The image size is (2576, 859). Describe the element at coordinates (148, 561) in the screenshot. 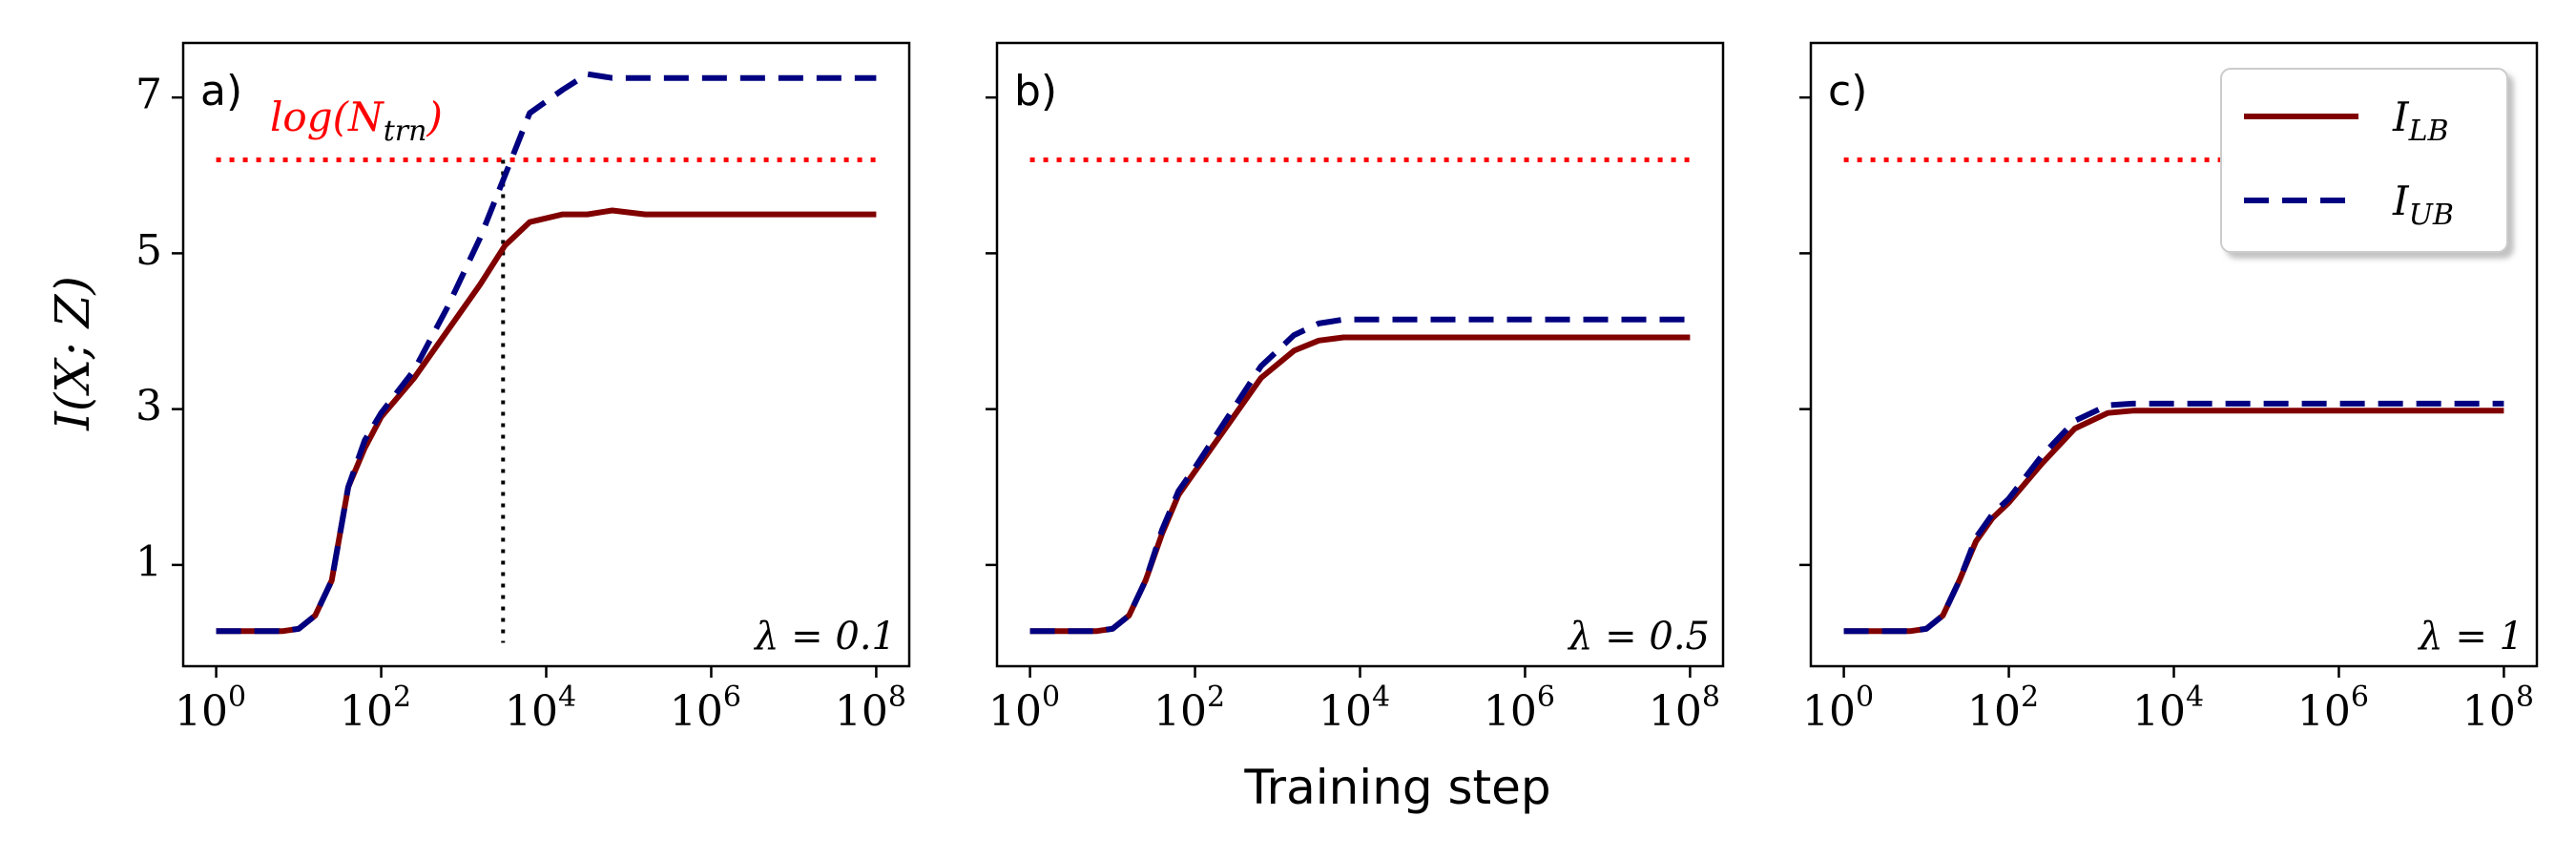

I see `y-tick-label-1: 1` at that location.